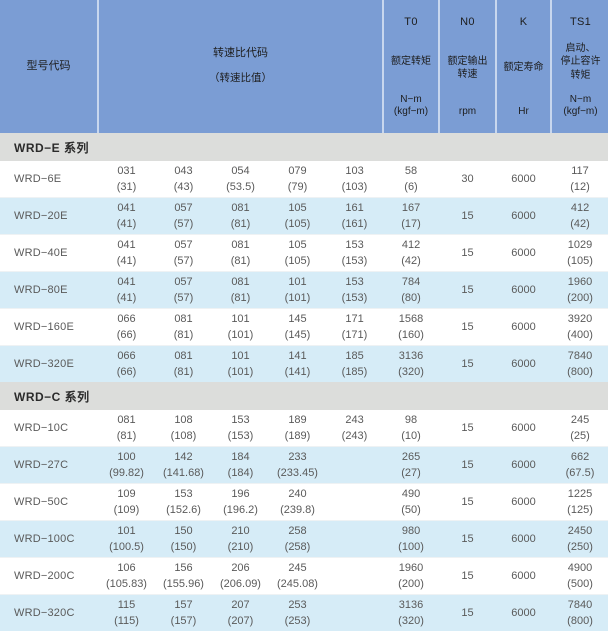 The image size is (608, 631). What do you see at coordinates (580, 224) in the screenshot?
I see `ts1-kgfm: (42)` at bounding box center [580, 224].